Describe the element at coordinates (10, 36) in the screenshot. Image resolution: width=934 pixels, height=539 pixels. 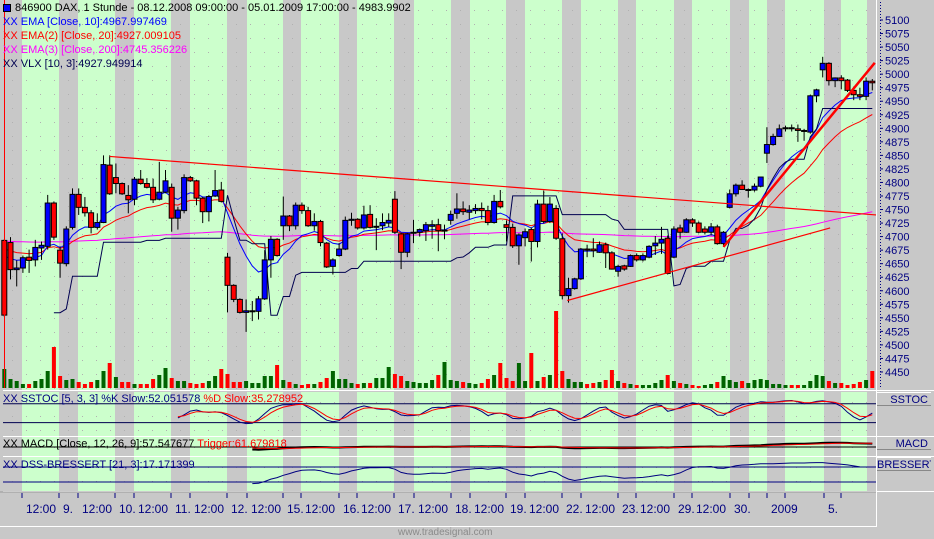
I see `legend-prefix: XX` at that location.